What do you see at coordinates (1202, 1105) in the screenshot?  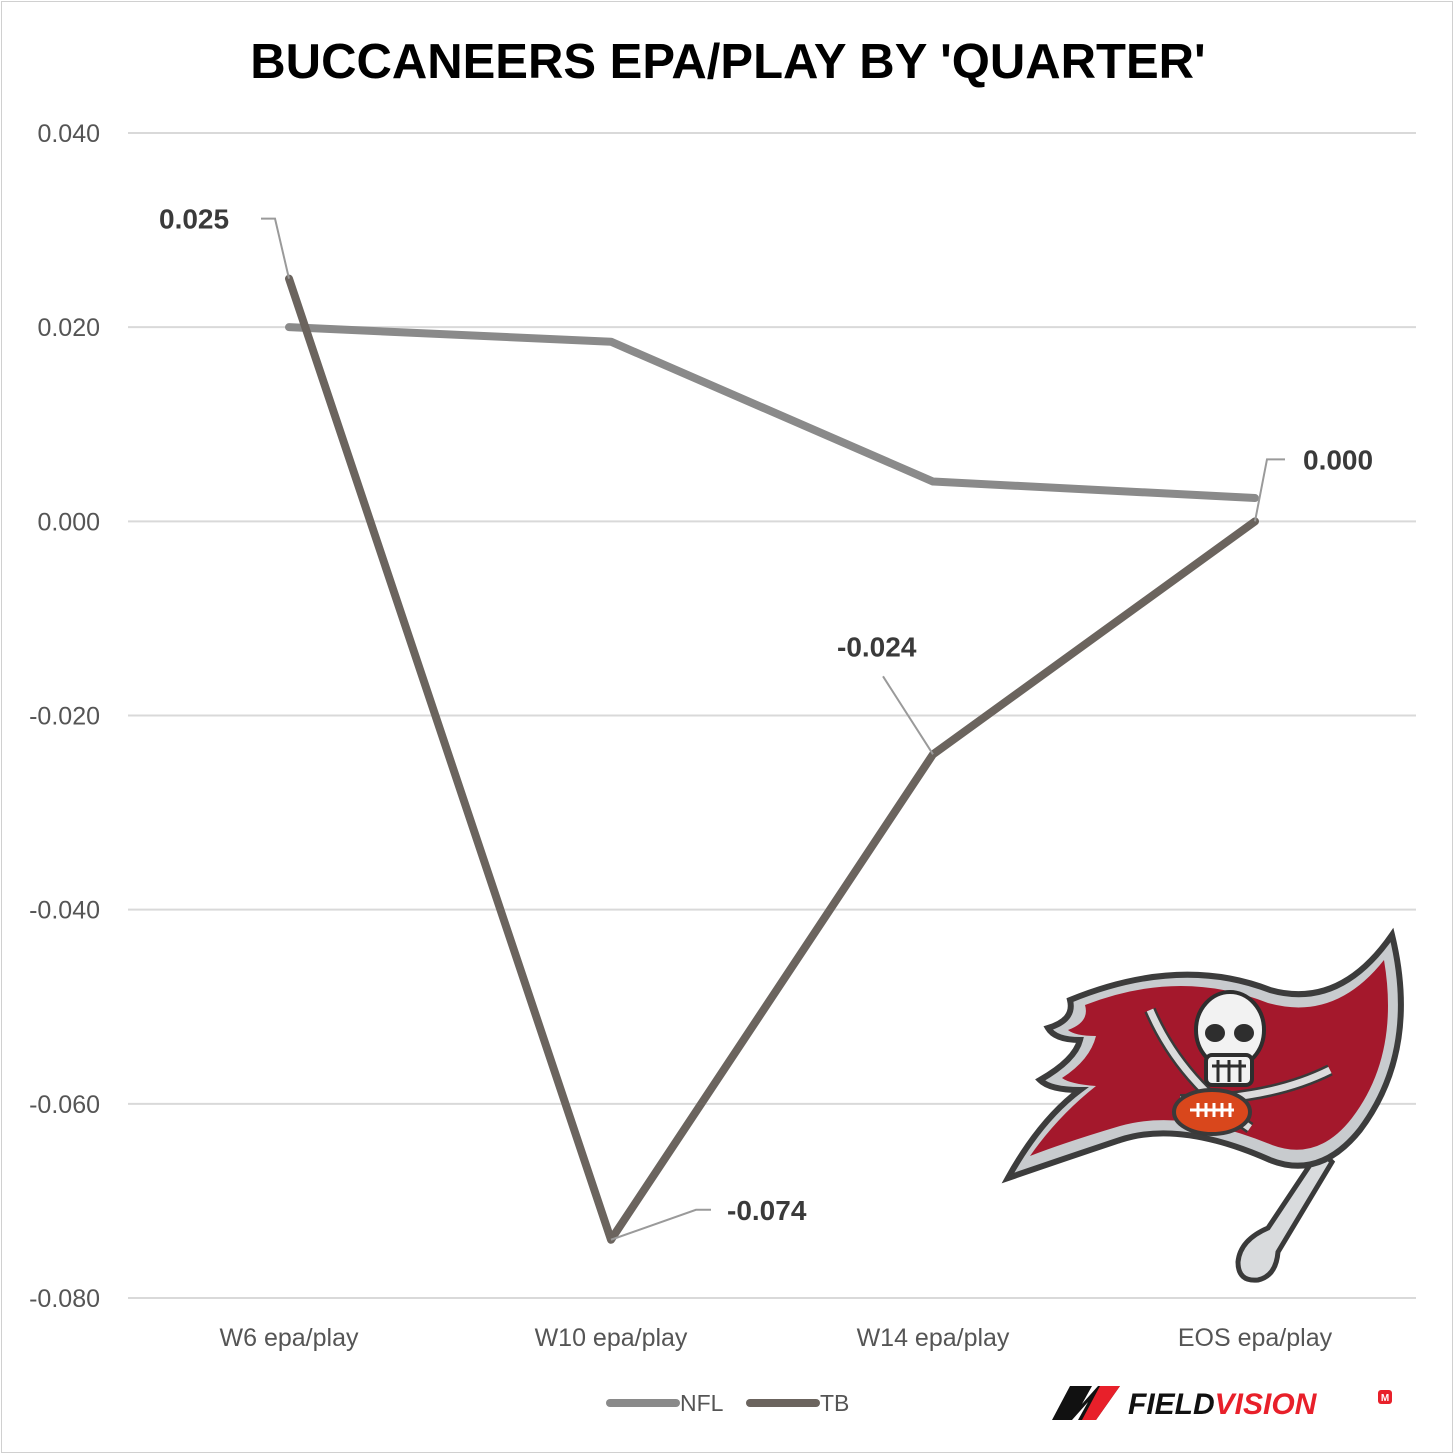 I see `buccaneers-flag-logo` at bounding box center [1202, 1105].